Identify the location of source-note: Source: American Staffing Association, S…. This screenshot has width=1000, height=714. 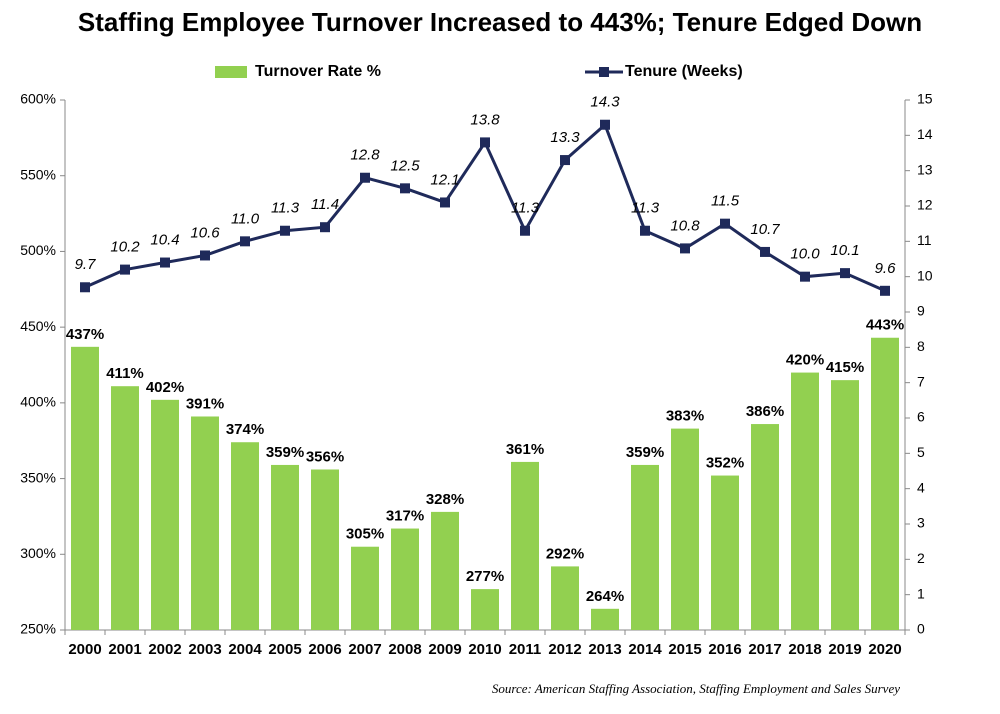
(696, 688).